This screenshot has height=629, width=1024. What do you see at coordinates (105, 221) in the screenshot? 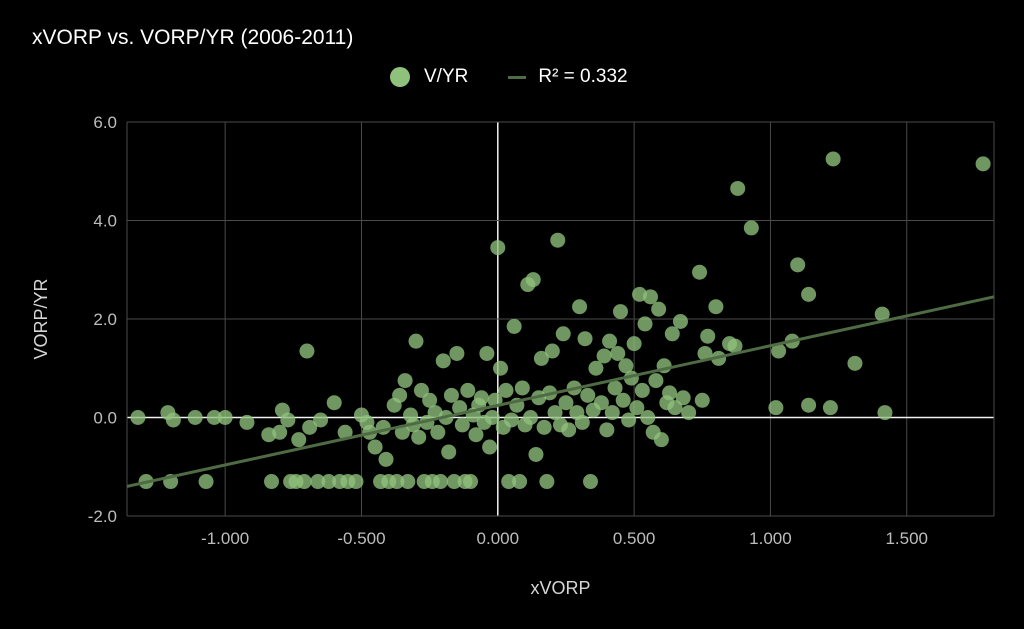
I see `y-tick-label: 4.0` at bounding box center [105, 221].